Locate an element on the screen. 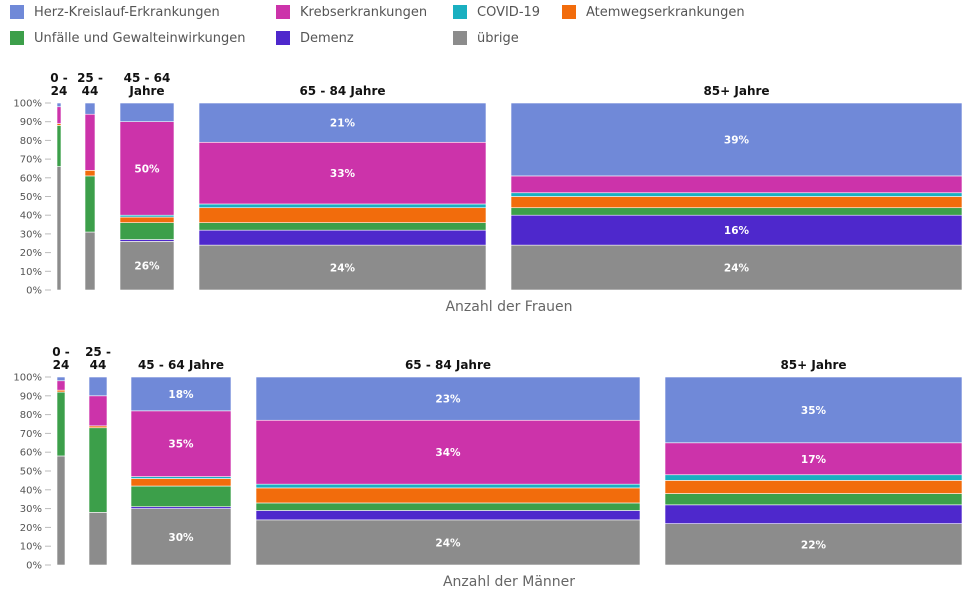 This screenshot has width=965, height=593. legend-item-krebs: Krebserkrankungen is located at coordinates (351, 12).